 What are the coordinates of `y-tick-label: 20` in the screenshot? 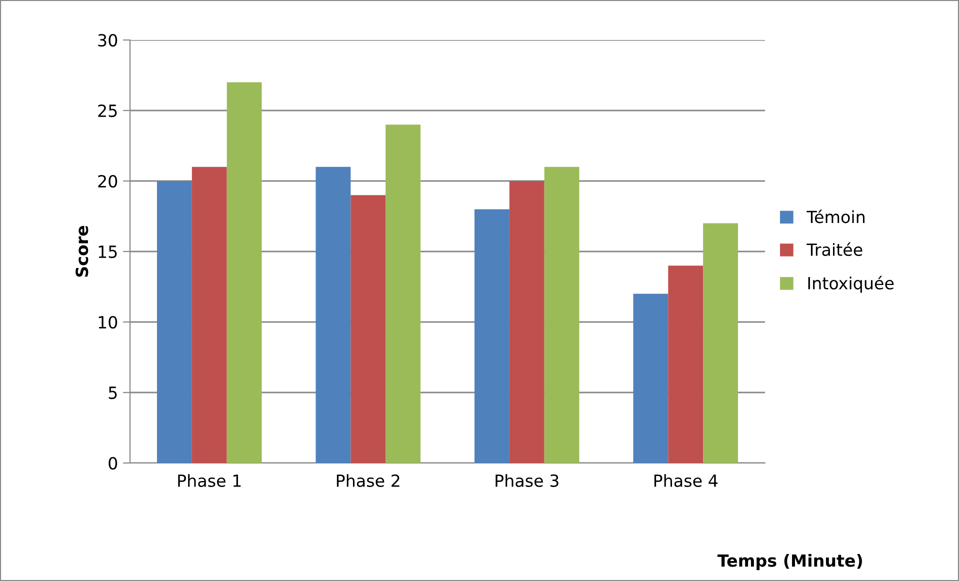 It's located at (108, 181).